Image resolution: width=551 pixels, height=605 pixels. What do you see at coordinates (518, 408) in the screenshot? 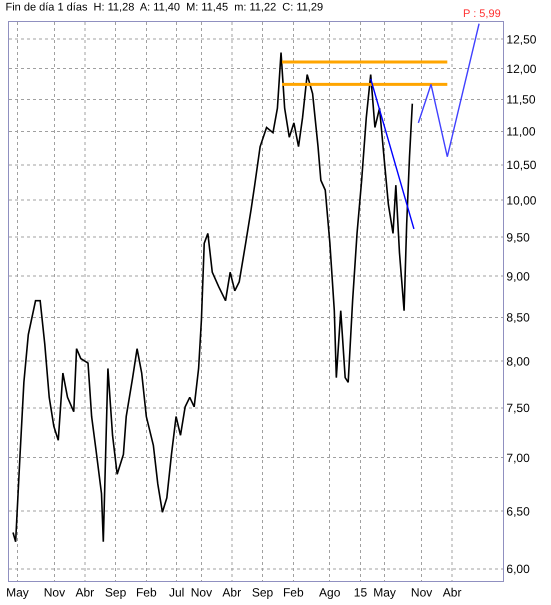
I see `y-tick-label: 7,50` at bounding box center [518, 408].